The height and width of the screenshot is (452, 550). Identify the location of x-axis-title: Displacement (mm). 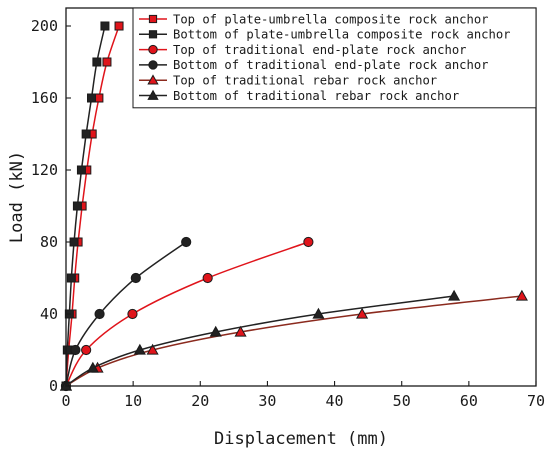
(301, 439).